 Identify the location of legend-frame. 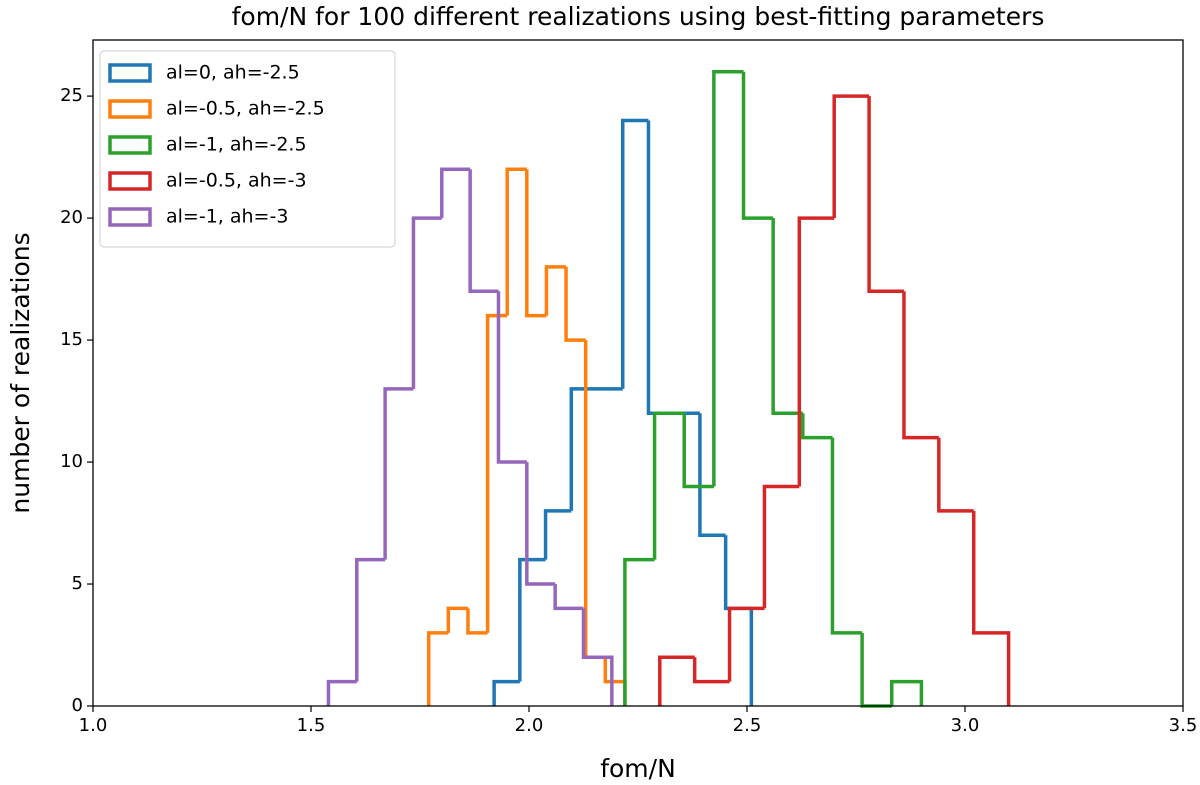
(247, 149).